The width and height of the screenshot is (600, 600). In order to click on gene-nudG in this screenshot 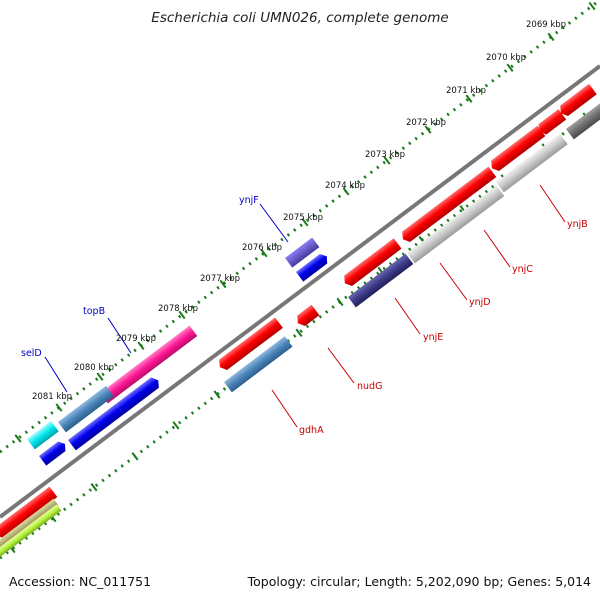, I will do `click(307, 316)`.